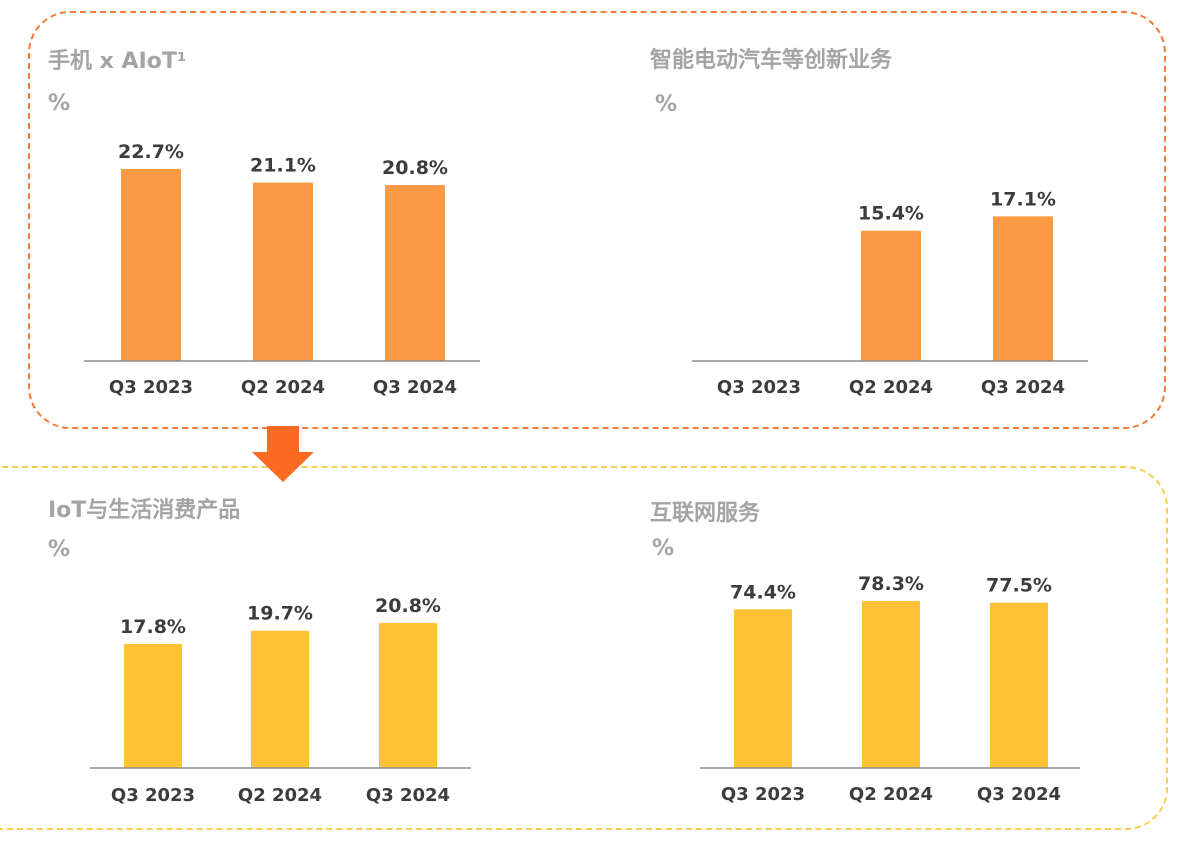  I want to click on chart-title: 手机 x AIoT¹, so click(117, 61).